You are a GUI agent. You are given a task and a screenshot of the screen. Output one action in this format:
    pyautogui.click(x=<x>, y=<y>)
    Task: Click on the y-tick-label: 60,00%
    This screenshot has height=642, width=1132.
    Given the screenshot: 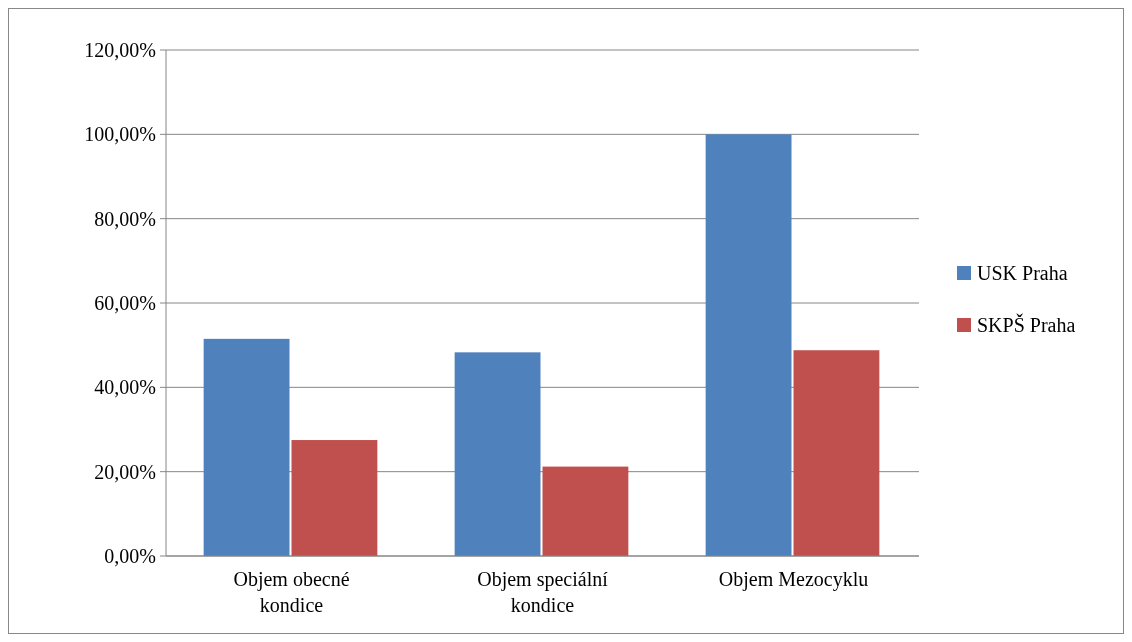 What is the action you would take?
    pyautogui.click(x=125, y=303)
    